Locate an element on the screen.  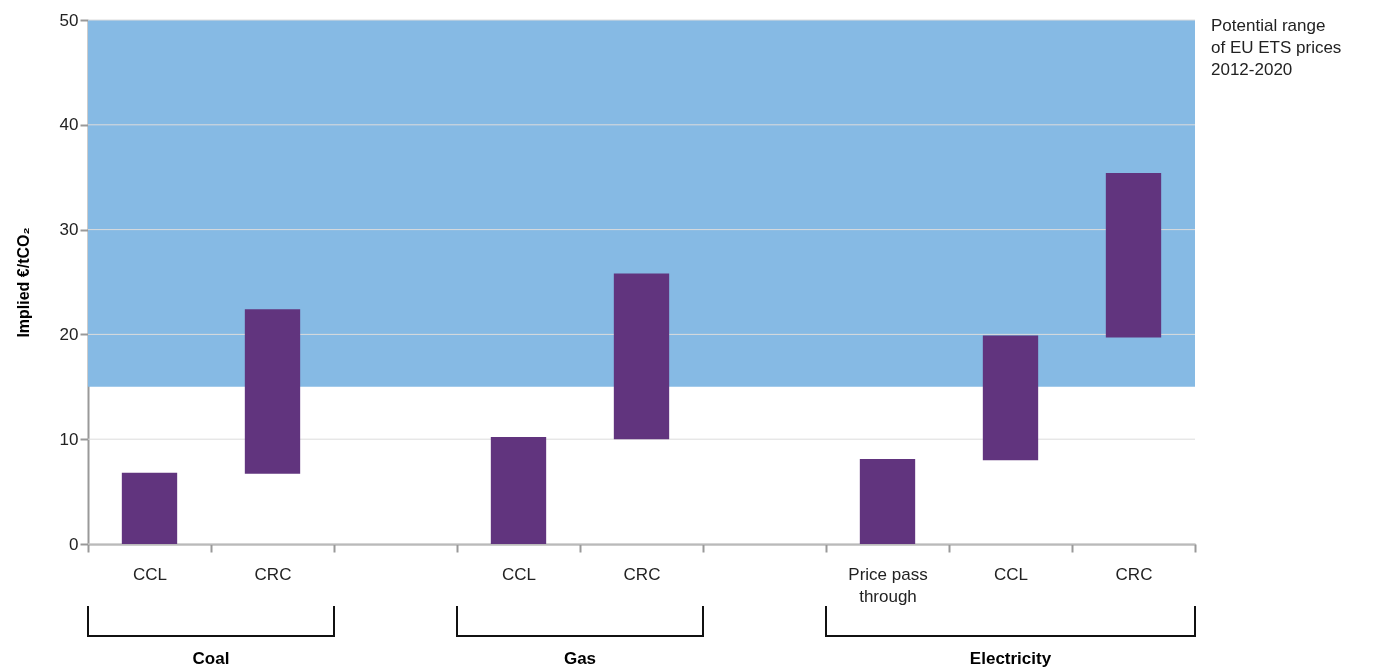
y-tick-label: 40 is located at coordinates (69, 125).